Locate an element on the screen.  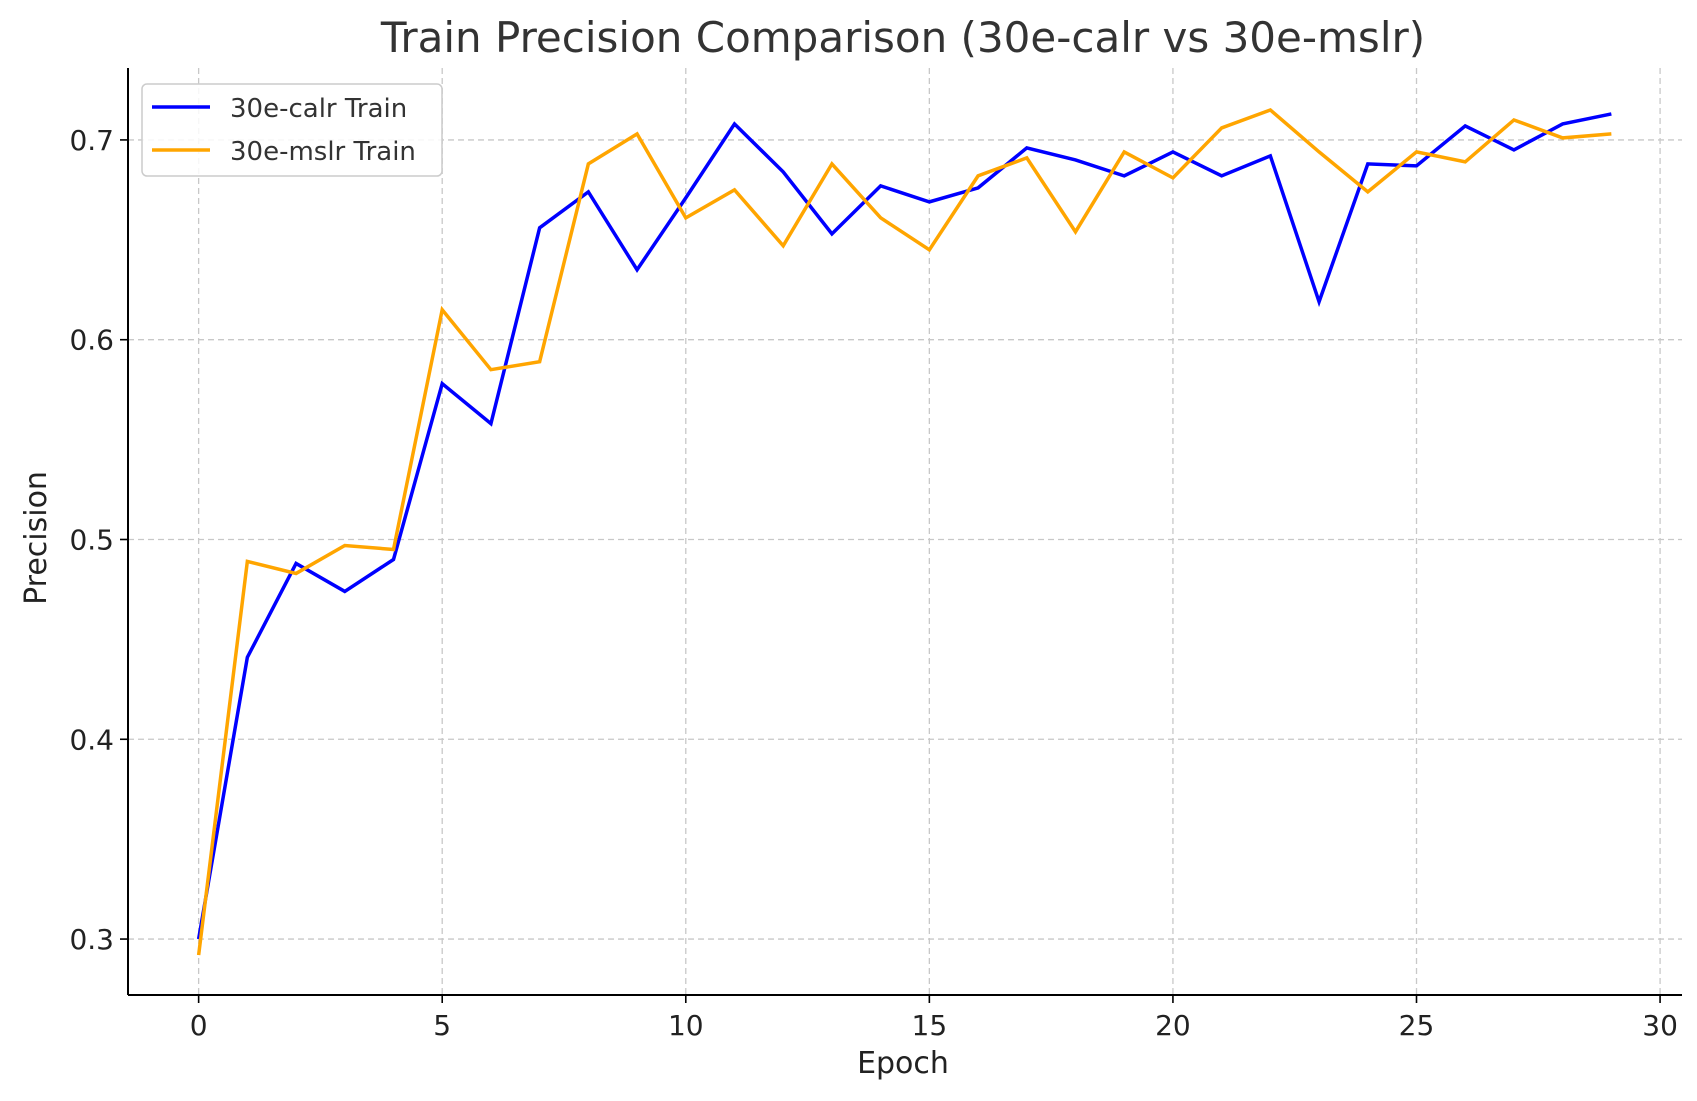
x-tick-label: 0 is located at coordinates (199, 1025).